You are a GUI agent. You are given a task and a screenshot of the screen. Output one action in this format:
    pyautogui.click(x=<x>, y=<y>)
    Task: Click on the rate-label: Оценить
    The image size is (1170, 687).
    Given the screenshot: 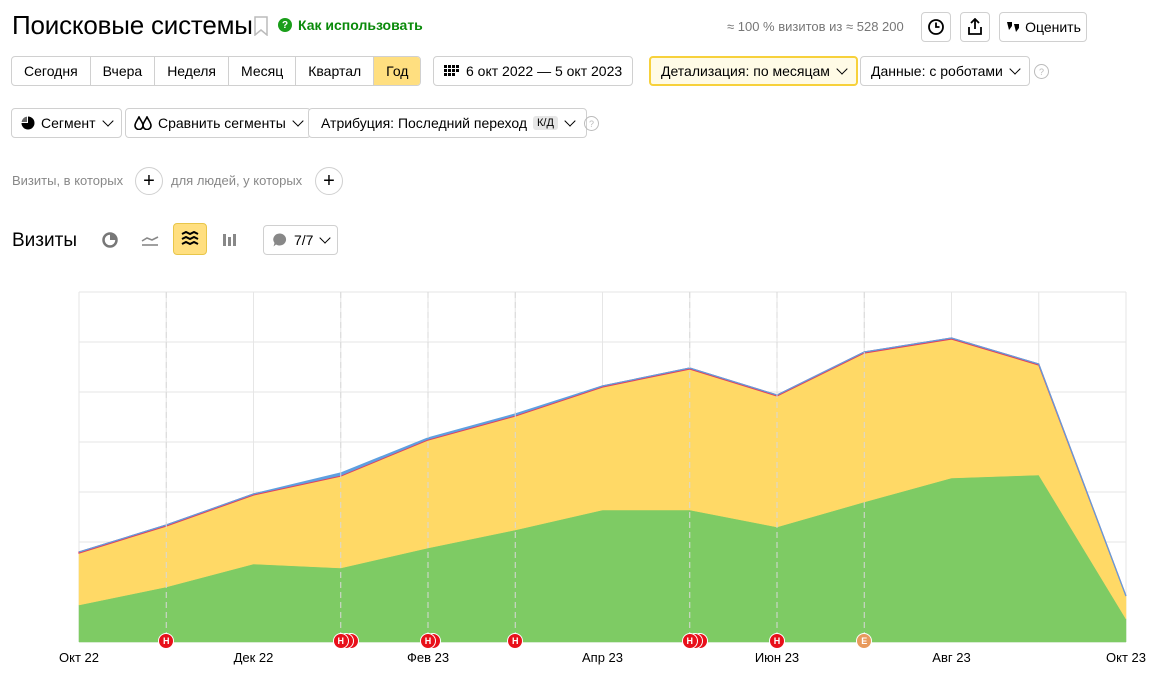 What is the action you would take?
    pyautogui.click(x=1053, y=27)
    